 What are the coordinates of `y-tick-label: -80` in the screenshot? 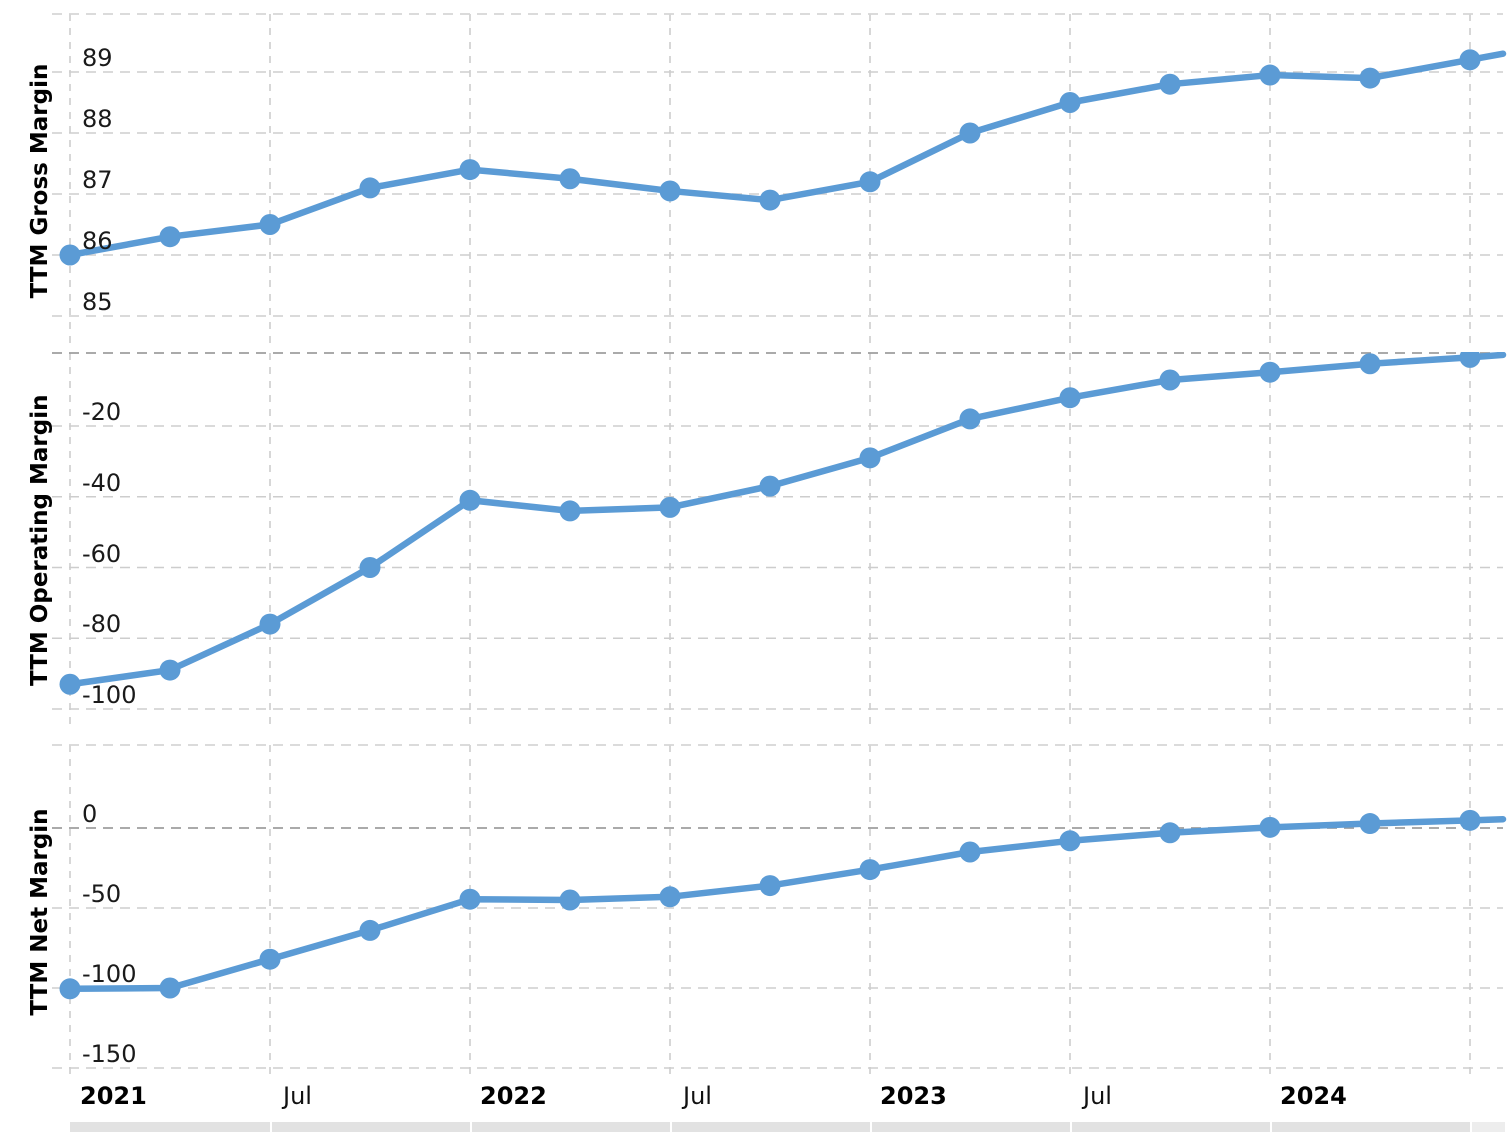 It's located at (102, 624).